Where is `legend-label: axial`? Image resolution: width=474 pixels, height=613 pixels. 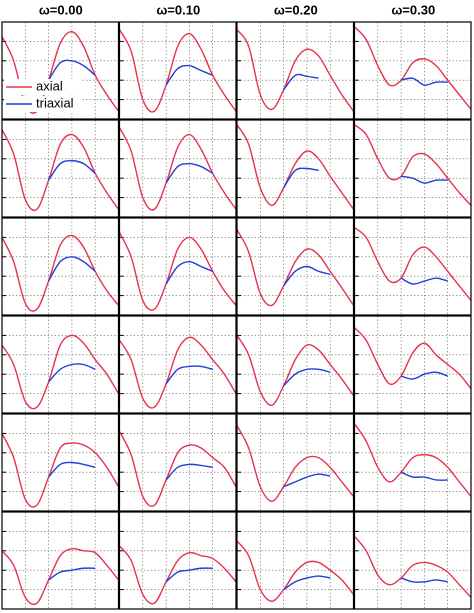
legend-label: axial is located at coordinates (49, 85).